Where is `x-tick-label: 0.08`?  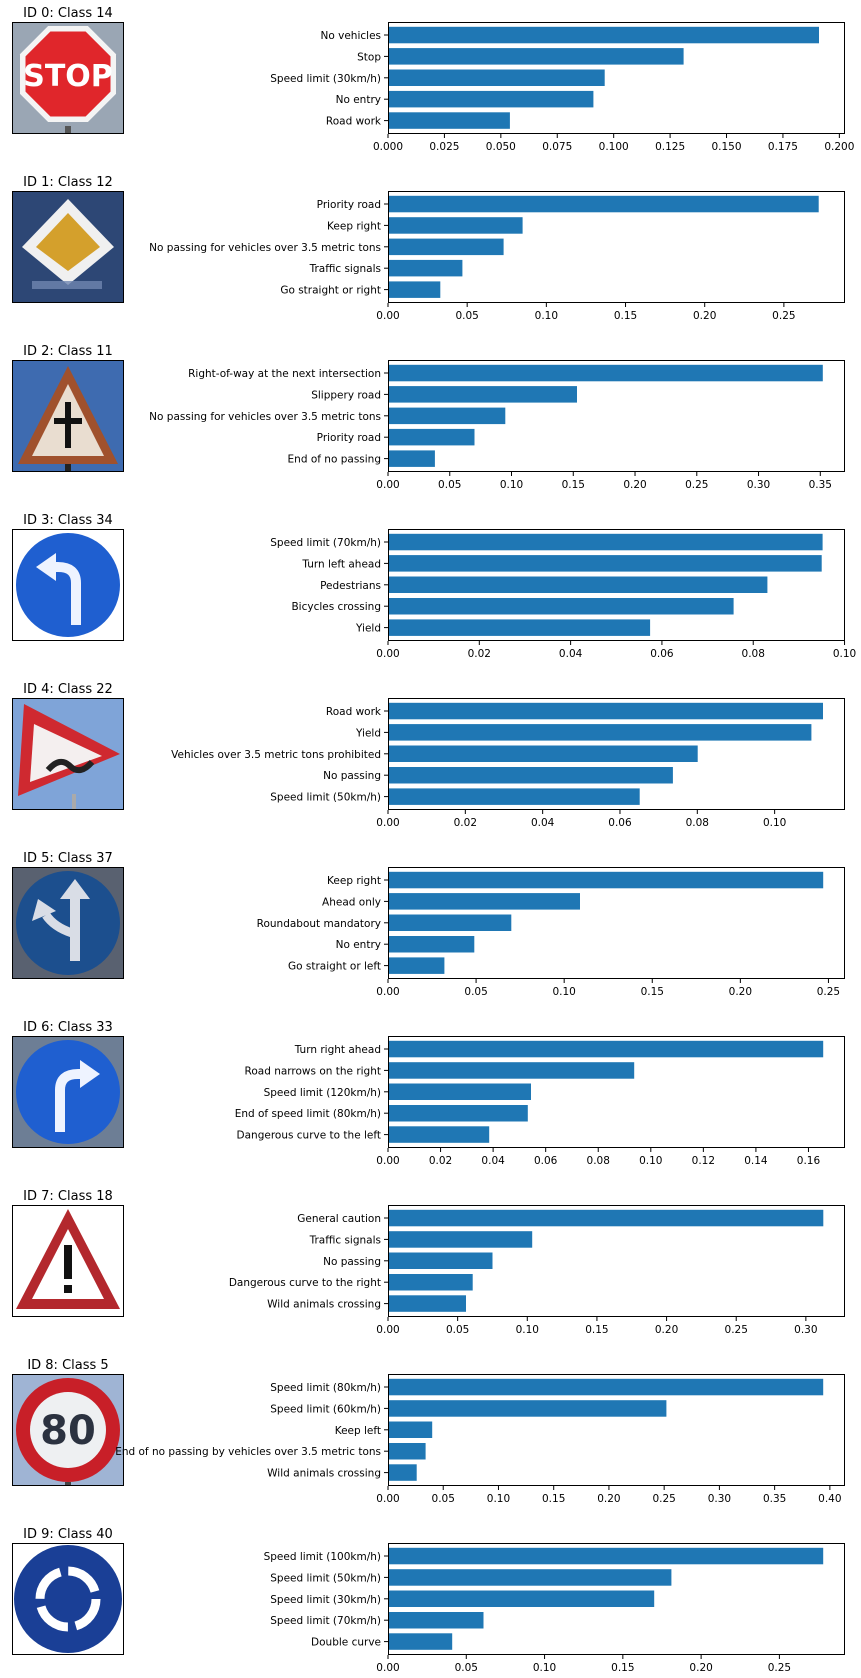 x-tick-label: 0.08 is located at coordinates (598, 1161).